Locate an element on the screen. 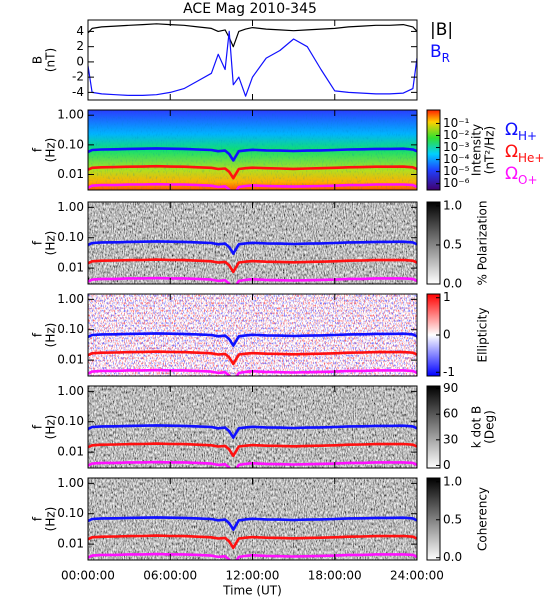 The height and width of the screenshot is (600, 550). y-tick-label: -2 is located at coordinates (78, 77).